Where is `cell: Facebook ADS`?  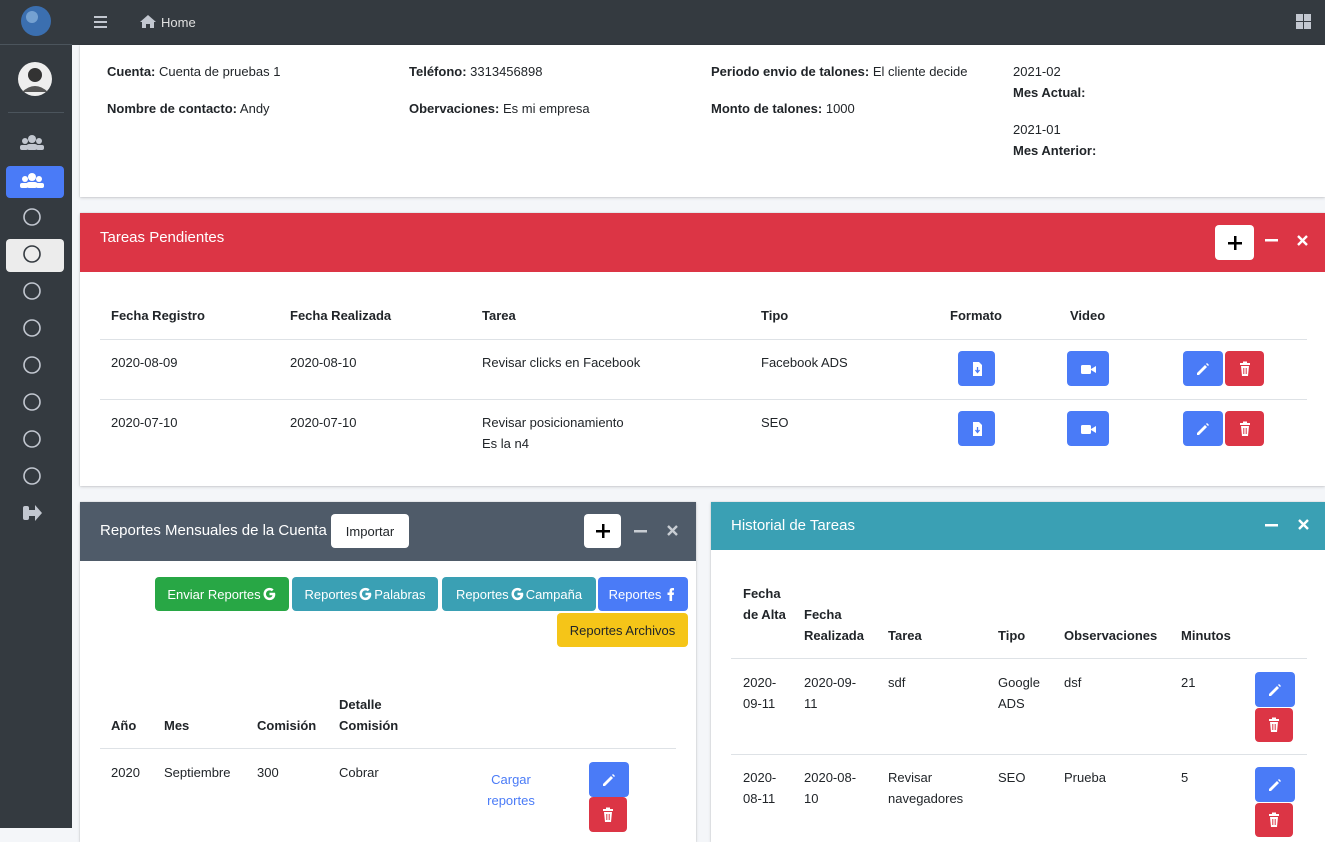 cell: Facebook ADS is located at coordinates (804, 362).